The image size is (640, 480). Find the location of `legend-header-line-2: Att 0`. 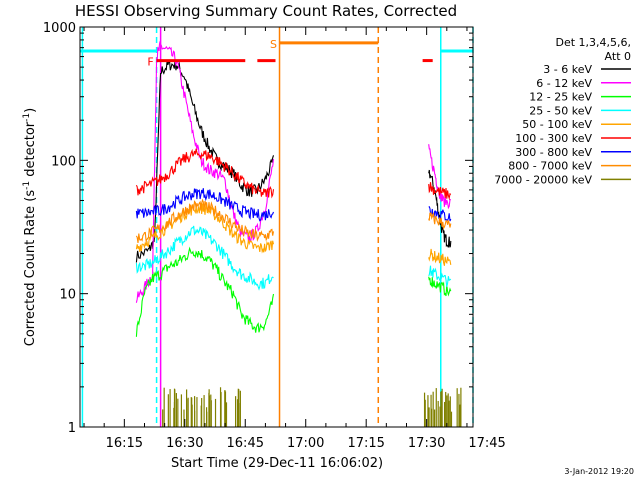

legend-header-line-2: Att 0 is located at coordinates (618, 56).